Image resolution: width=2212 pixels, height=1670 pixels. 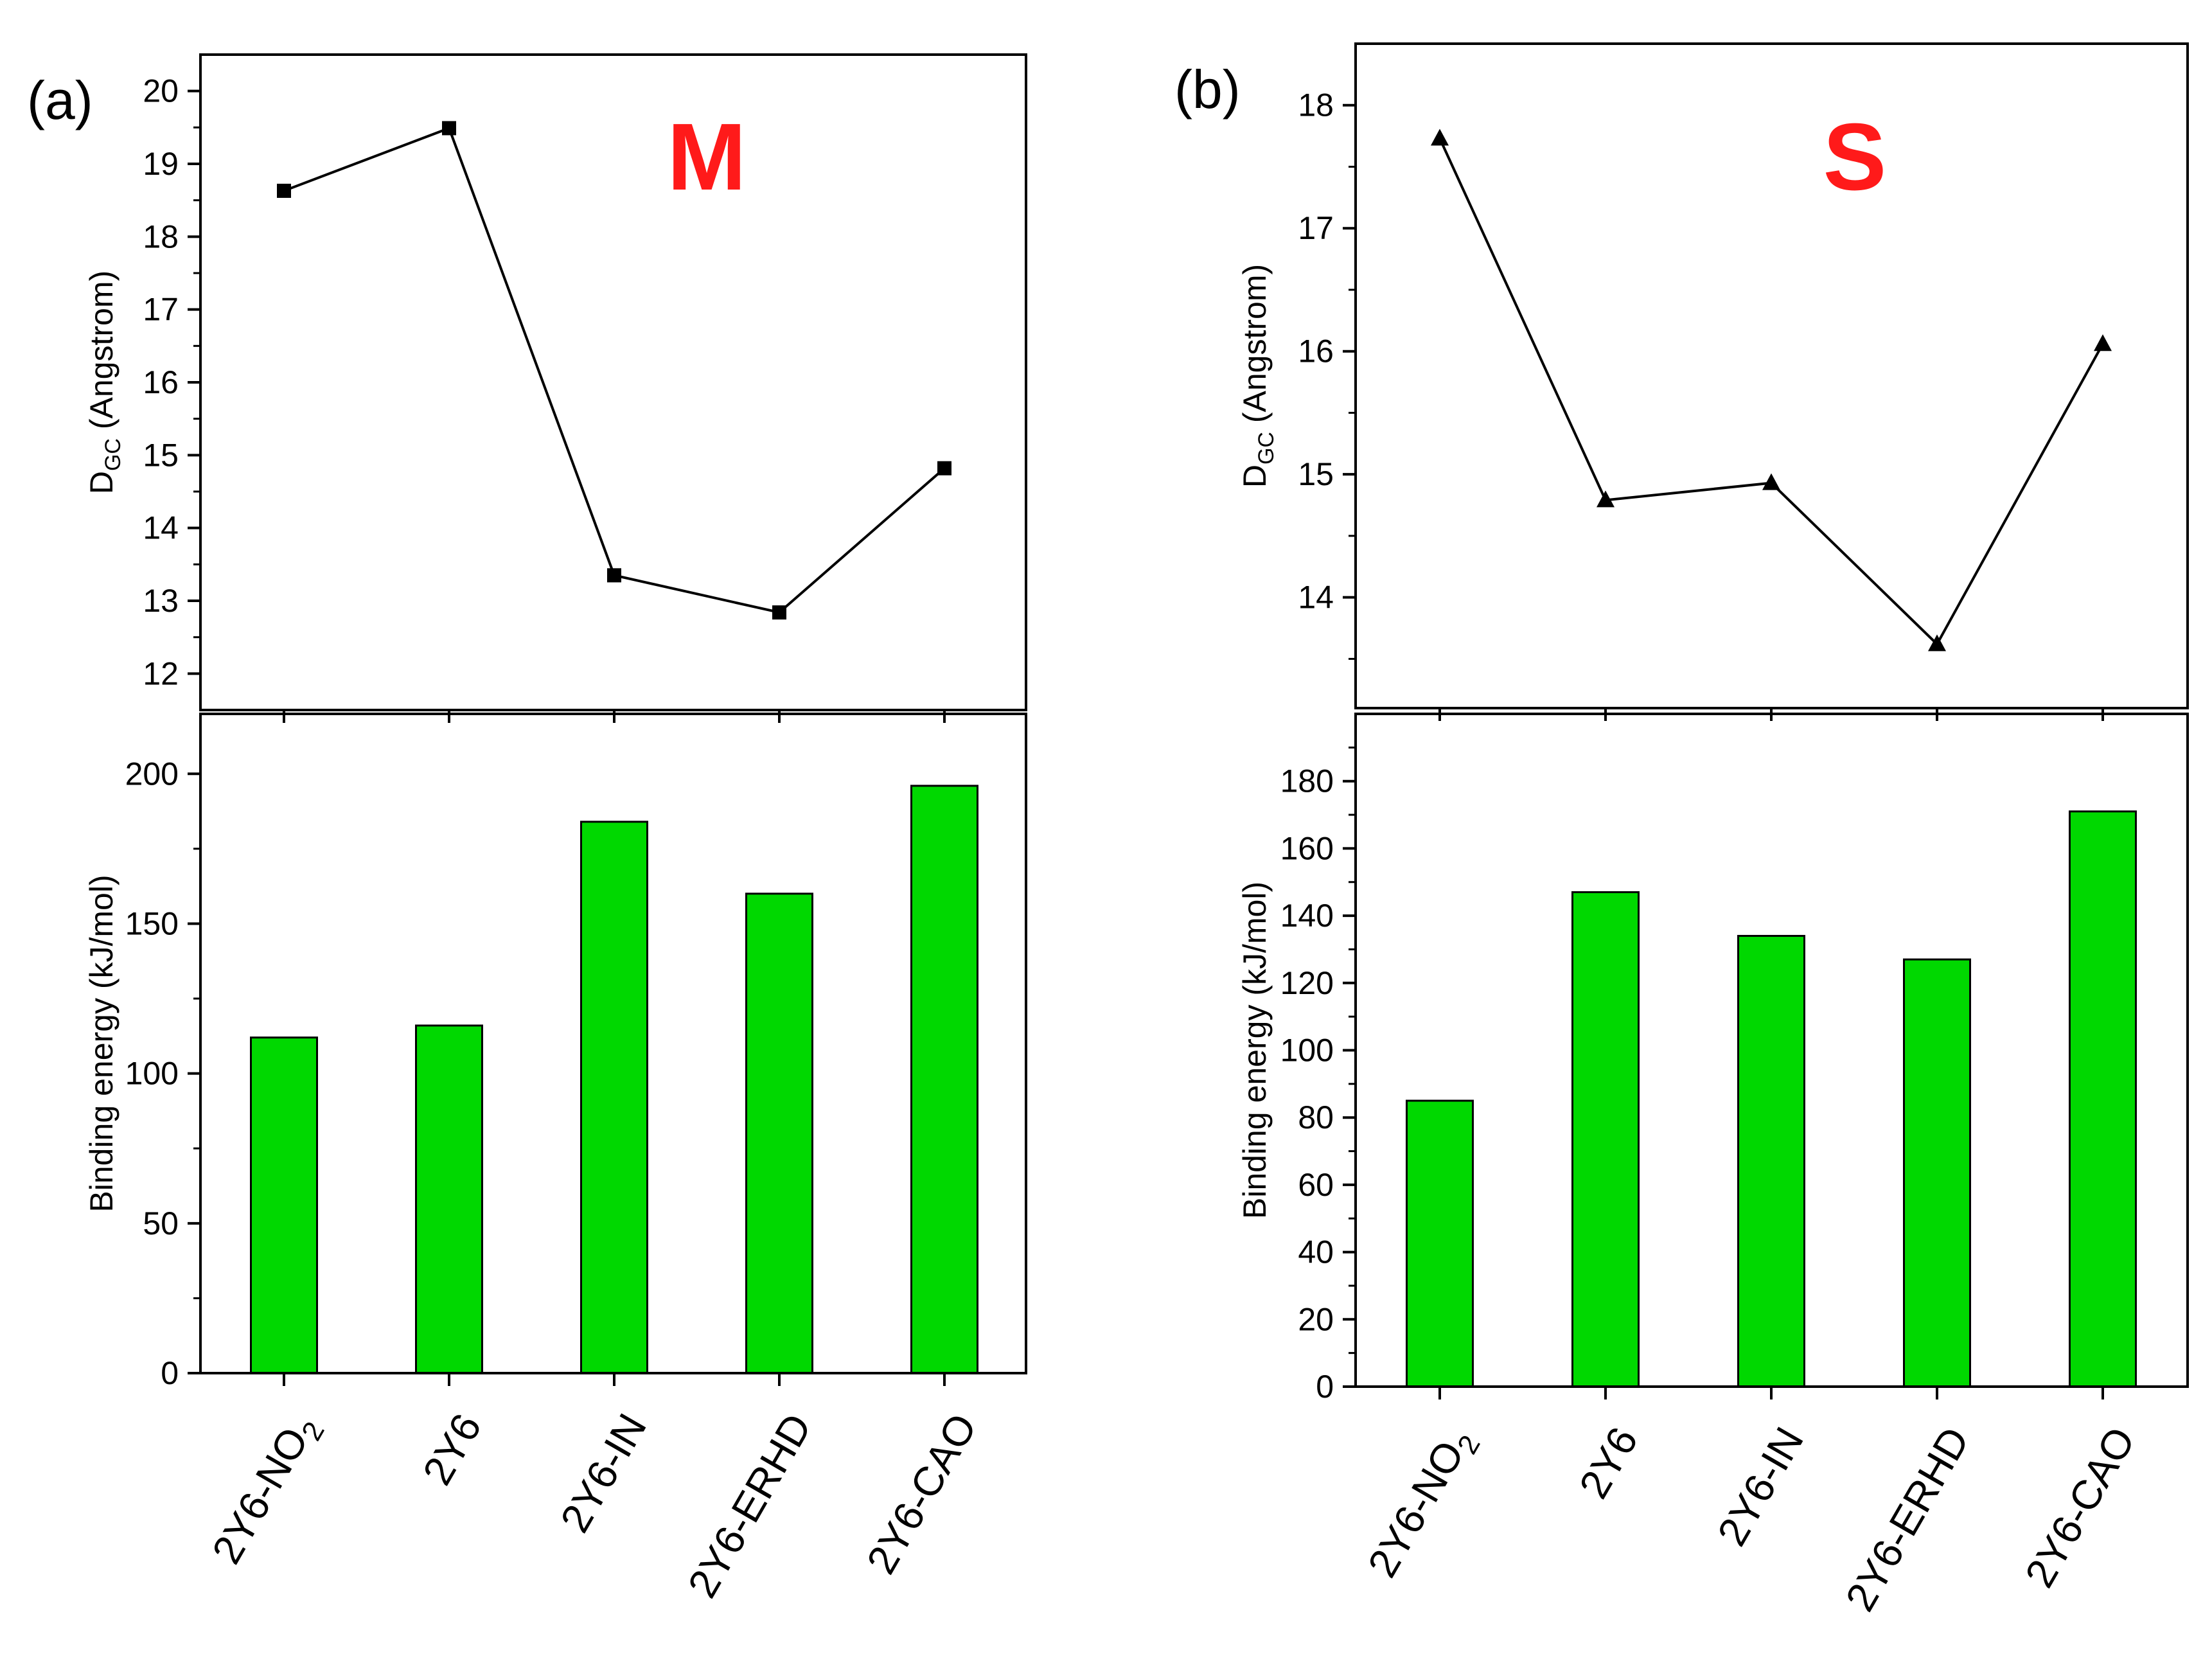 What do you see at coordinates (1316, 1185) in the screenshot?
I see `y-tick-label: 60` at bounding box center [1316, 1185].